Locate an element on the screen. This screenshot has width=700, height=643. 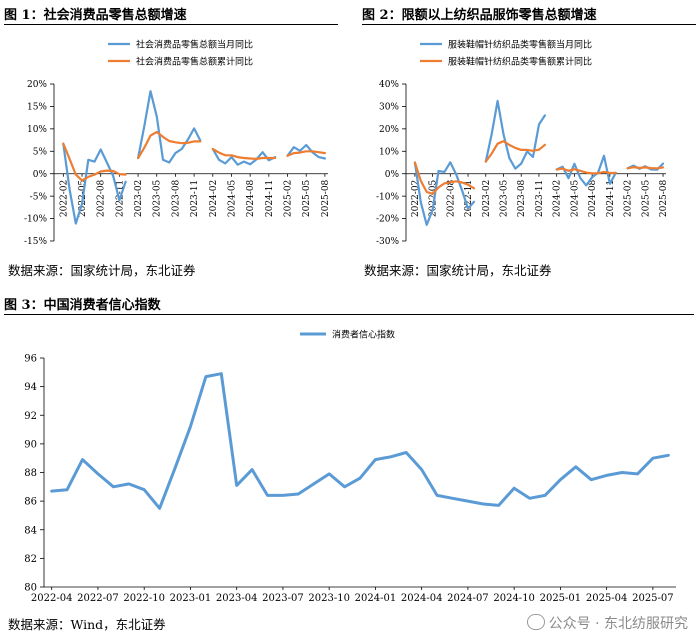
figure-1-source: 数据来源：国家统计局，东北证券 is located at coordinates (102, 270).